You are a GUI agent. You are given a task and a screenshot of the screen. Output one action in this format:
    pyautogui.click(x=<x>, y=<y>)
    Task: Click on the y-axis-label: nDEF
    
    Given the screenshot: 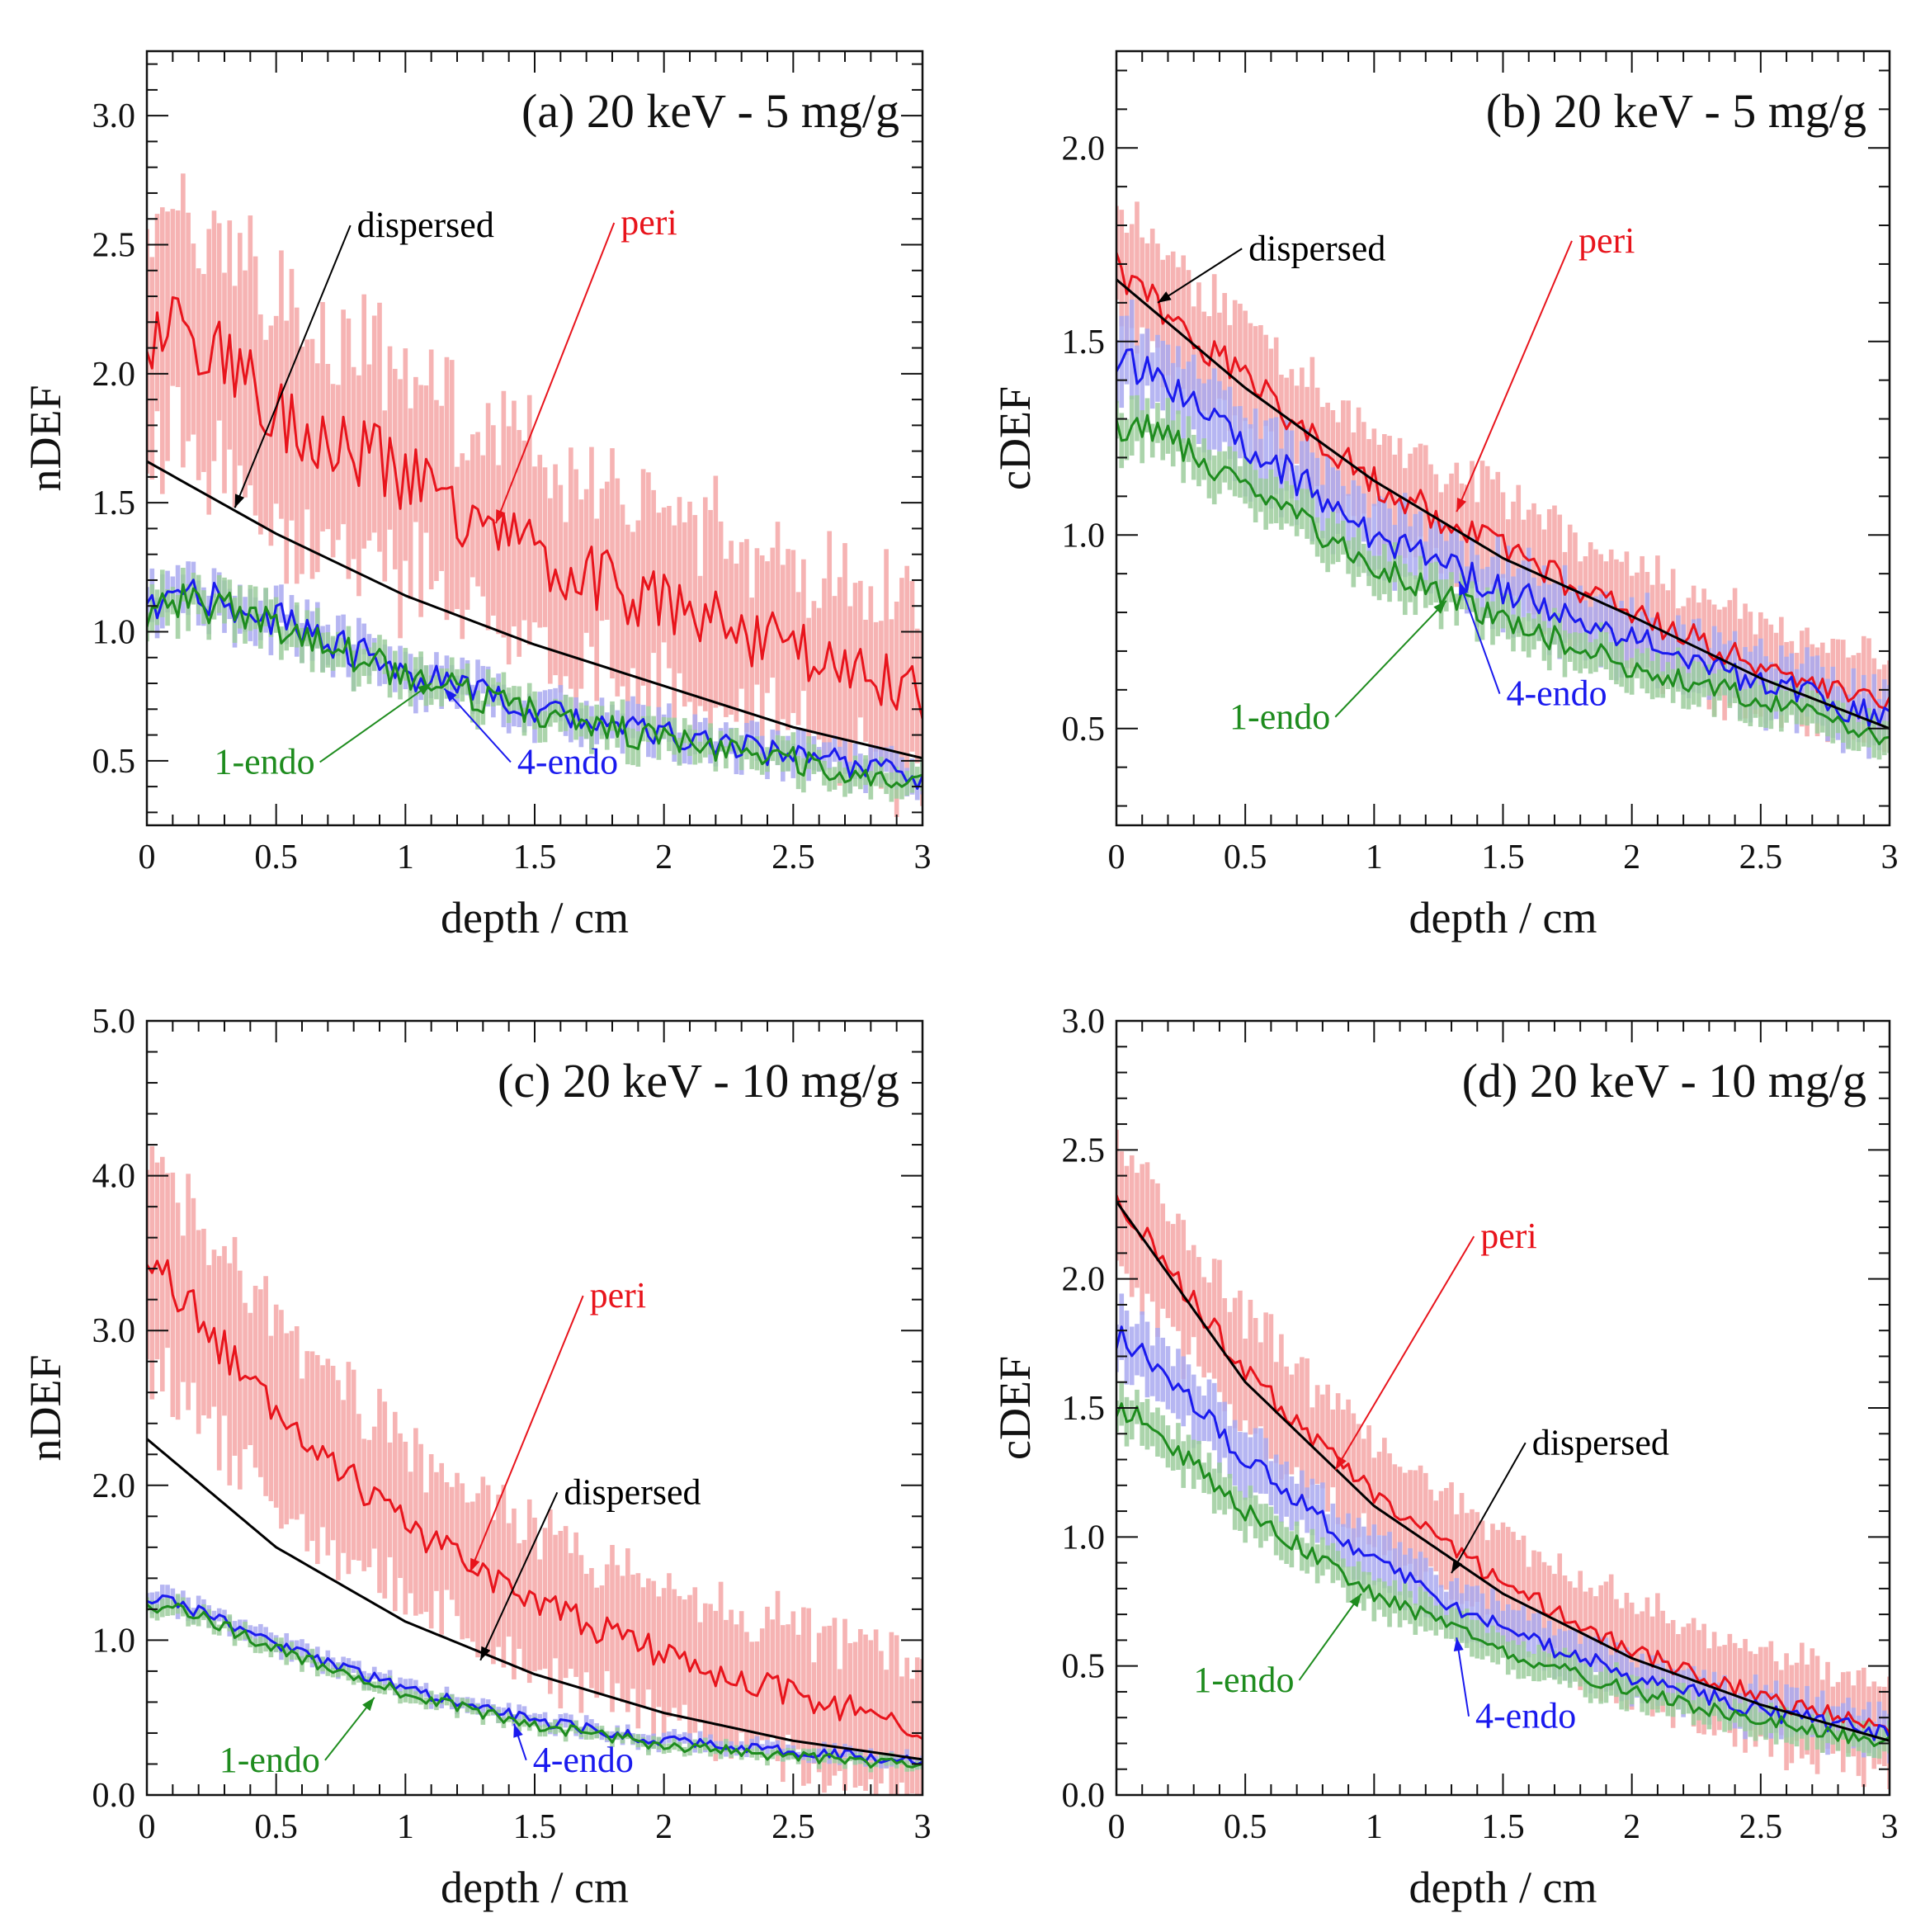 What is the action you would take?
    pyautogui.click(x=45, y=1408)
    